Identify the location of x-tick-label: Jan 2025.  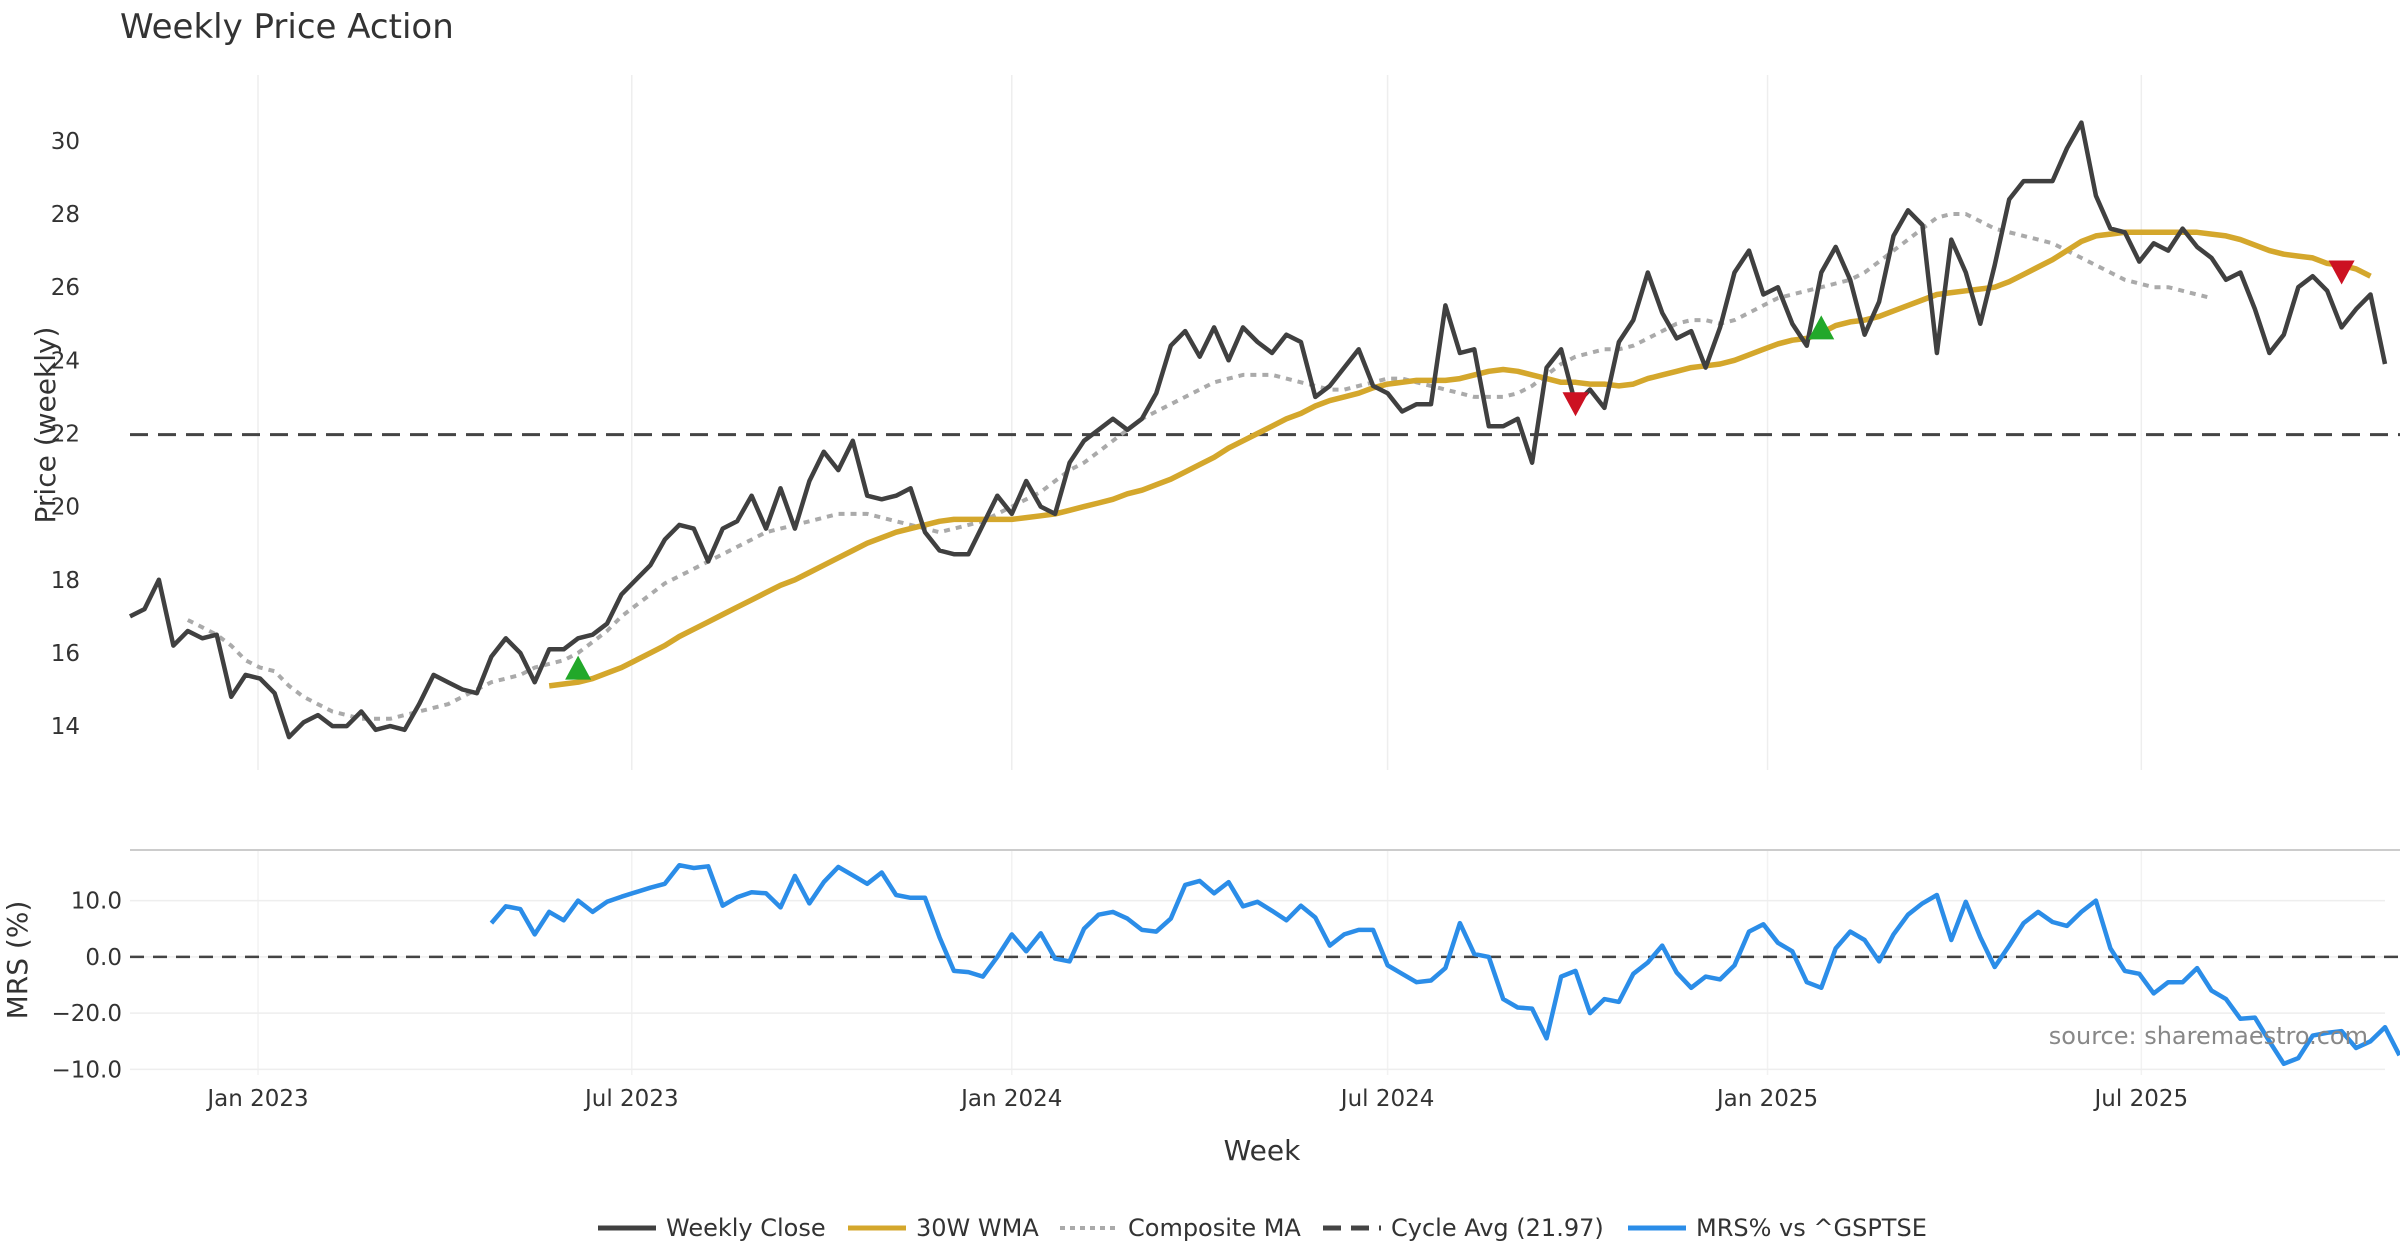
(1766, 1099).